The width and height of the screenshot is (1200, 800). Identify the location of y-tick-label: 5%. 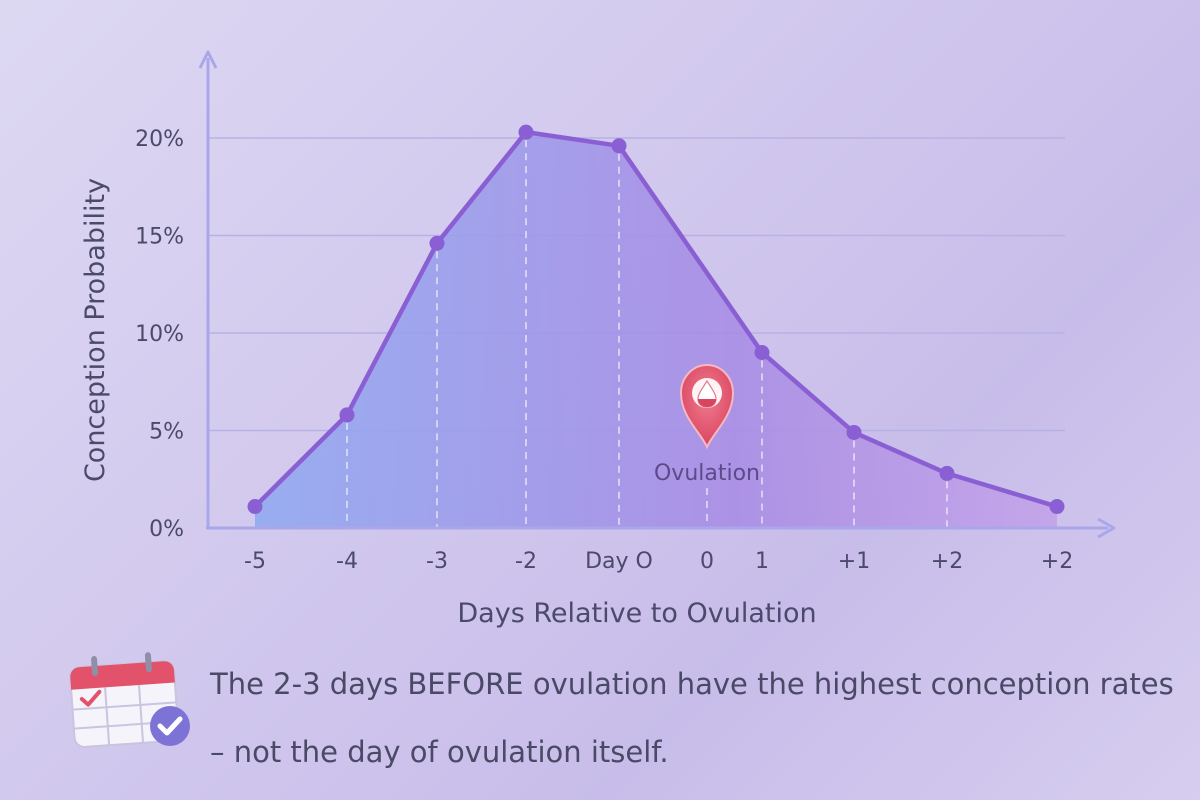
(166, 432).